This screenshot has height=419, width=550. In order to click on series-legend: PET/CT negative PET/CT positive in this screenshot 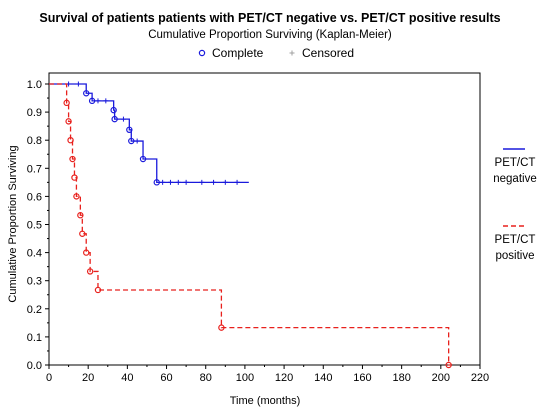, I will do `click(515, 205)`.